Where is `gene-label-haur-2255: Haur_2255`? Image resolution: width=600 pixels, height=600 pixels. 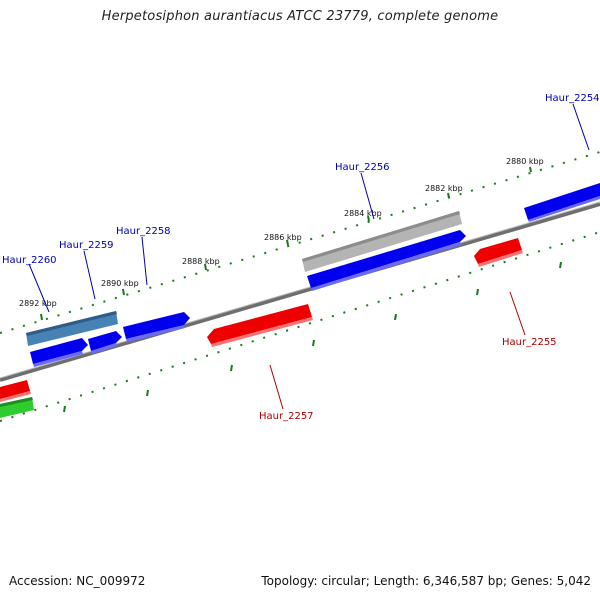 gene-label-haur-2255: Haur_2255 is located at coordinates (529, 342).